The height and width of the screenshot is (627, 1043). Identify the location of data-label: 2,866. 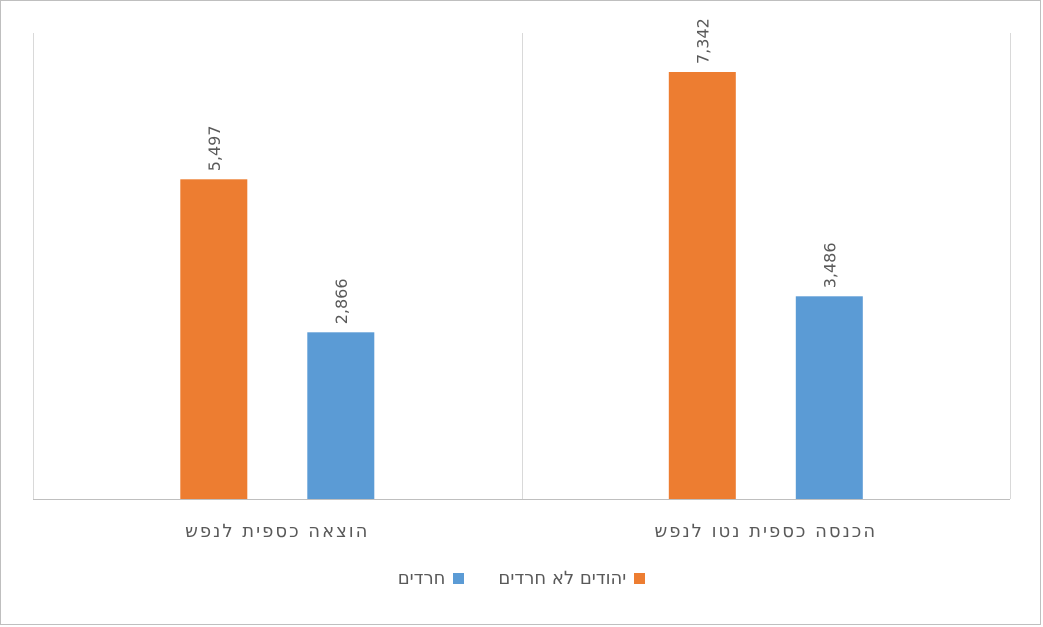
(341, 301).